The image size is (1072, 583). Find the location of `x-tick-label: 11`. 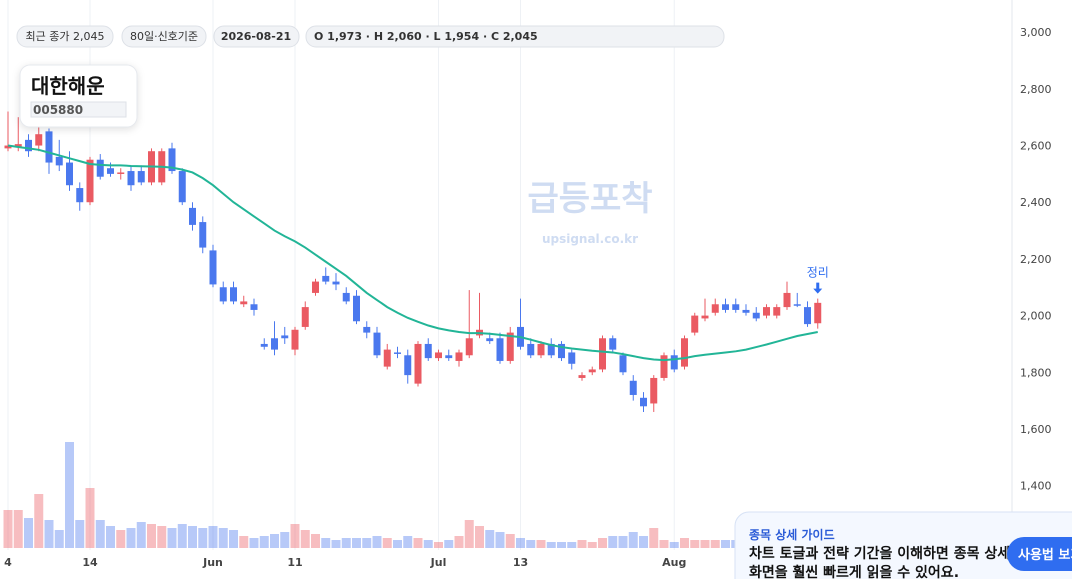

x-tick-label: 11 is located at coordinates (294, 562).